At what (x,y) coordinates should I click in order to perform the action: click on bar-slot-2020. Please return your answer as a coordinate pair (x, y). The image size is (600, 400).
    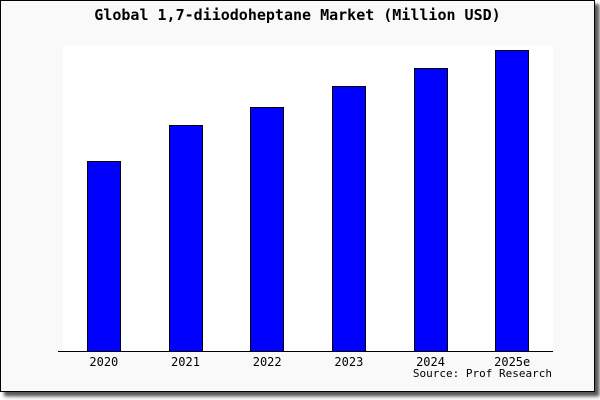
    Looking at the image, I should click on (104, 198).